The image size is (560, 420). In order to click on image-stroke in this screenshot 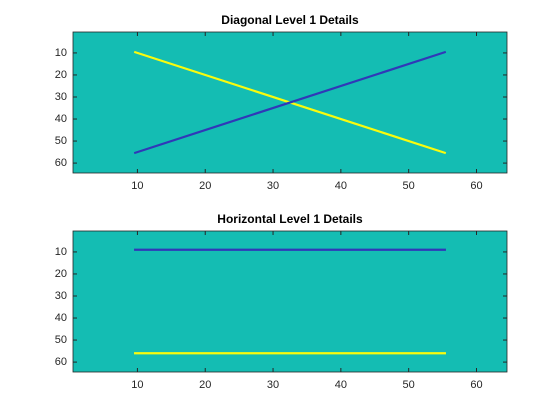, I will do `click(290, 102)`.